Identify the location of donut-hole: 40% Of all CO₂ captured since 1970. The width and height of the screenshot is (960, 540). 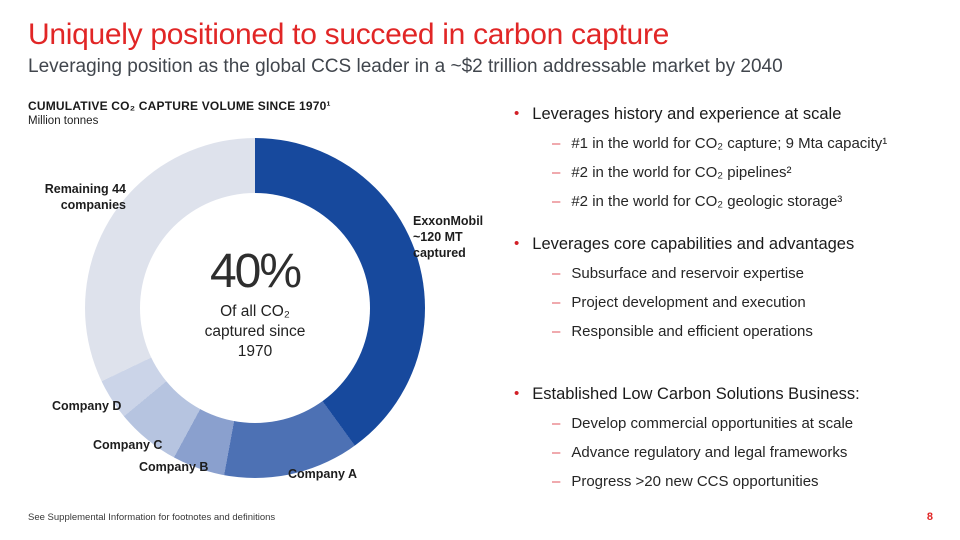
(255, 308).